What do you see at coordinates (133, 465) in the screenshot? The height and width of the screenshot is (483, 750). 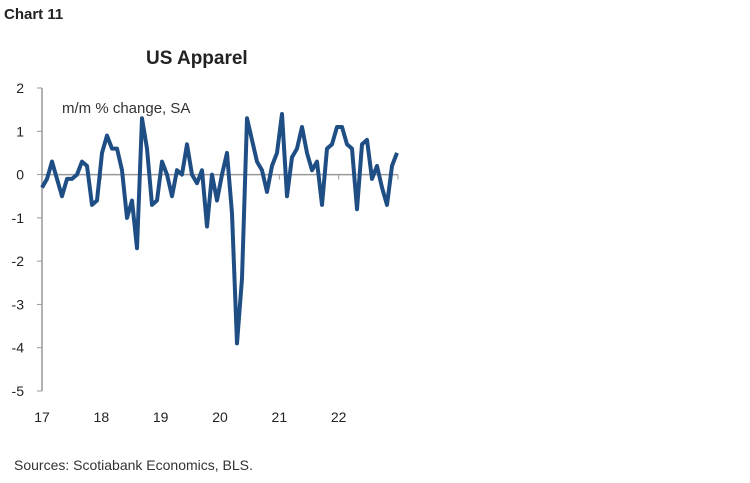 I see `source-note: Sources: Scotiabank Economics, BLS.` at bounding box center [133, 465].